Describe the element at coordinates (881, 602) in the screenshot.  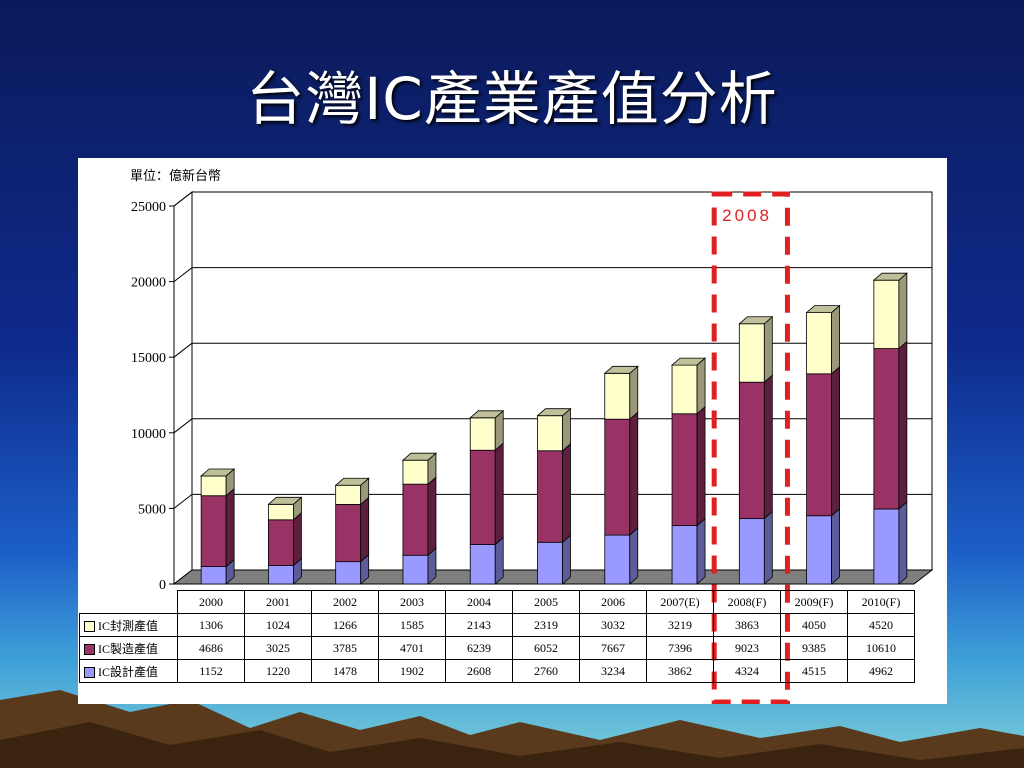
I see `table-header-cell: 2010(F)` at that location.